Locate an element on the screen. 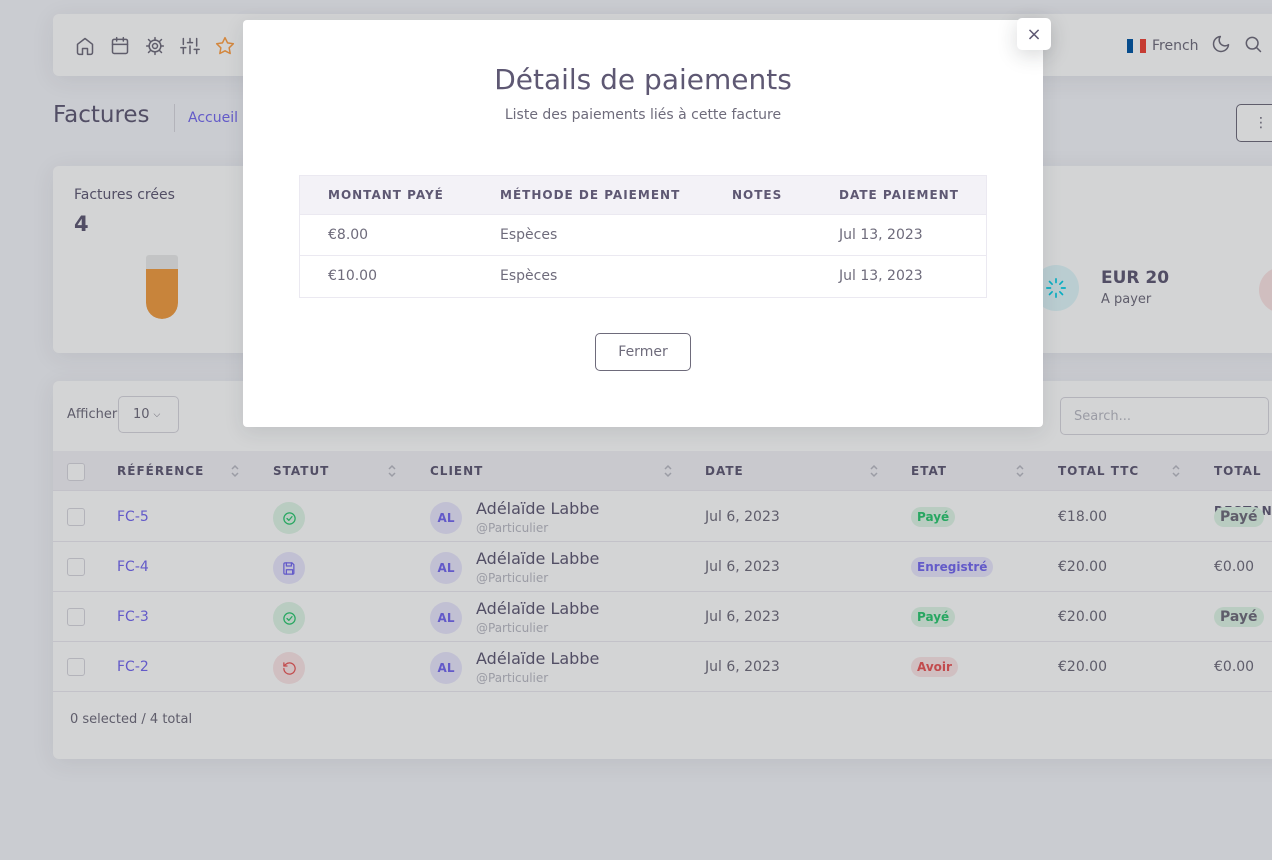 Image resolution: width=1272 pixels, height=860 pixels. search-input is located at coordinates (1164, 416).